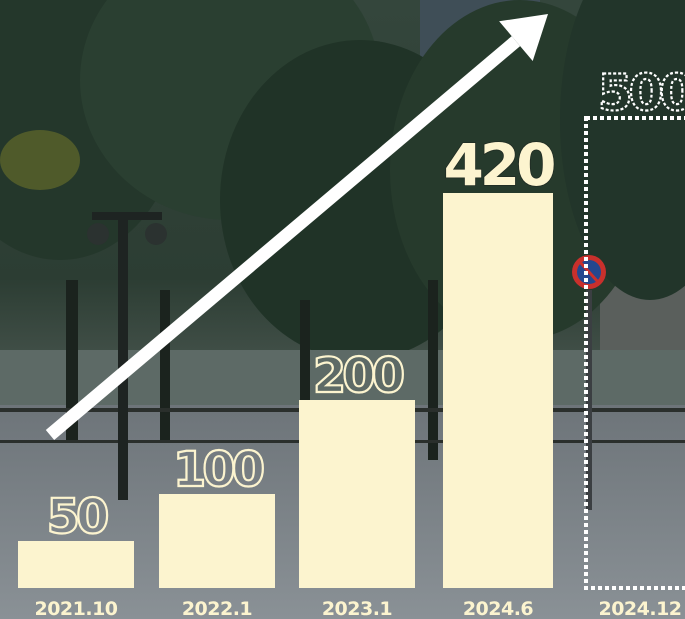 The width and height of the screenshot is (685, 619). Describe the element at coordinates (498, 608) in the screenshot. I see `tick-label-2024.6: 2024.6` at that location.